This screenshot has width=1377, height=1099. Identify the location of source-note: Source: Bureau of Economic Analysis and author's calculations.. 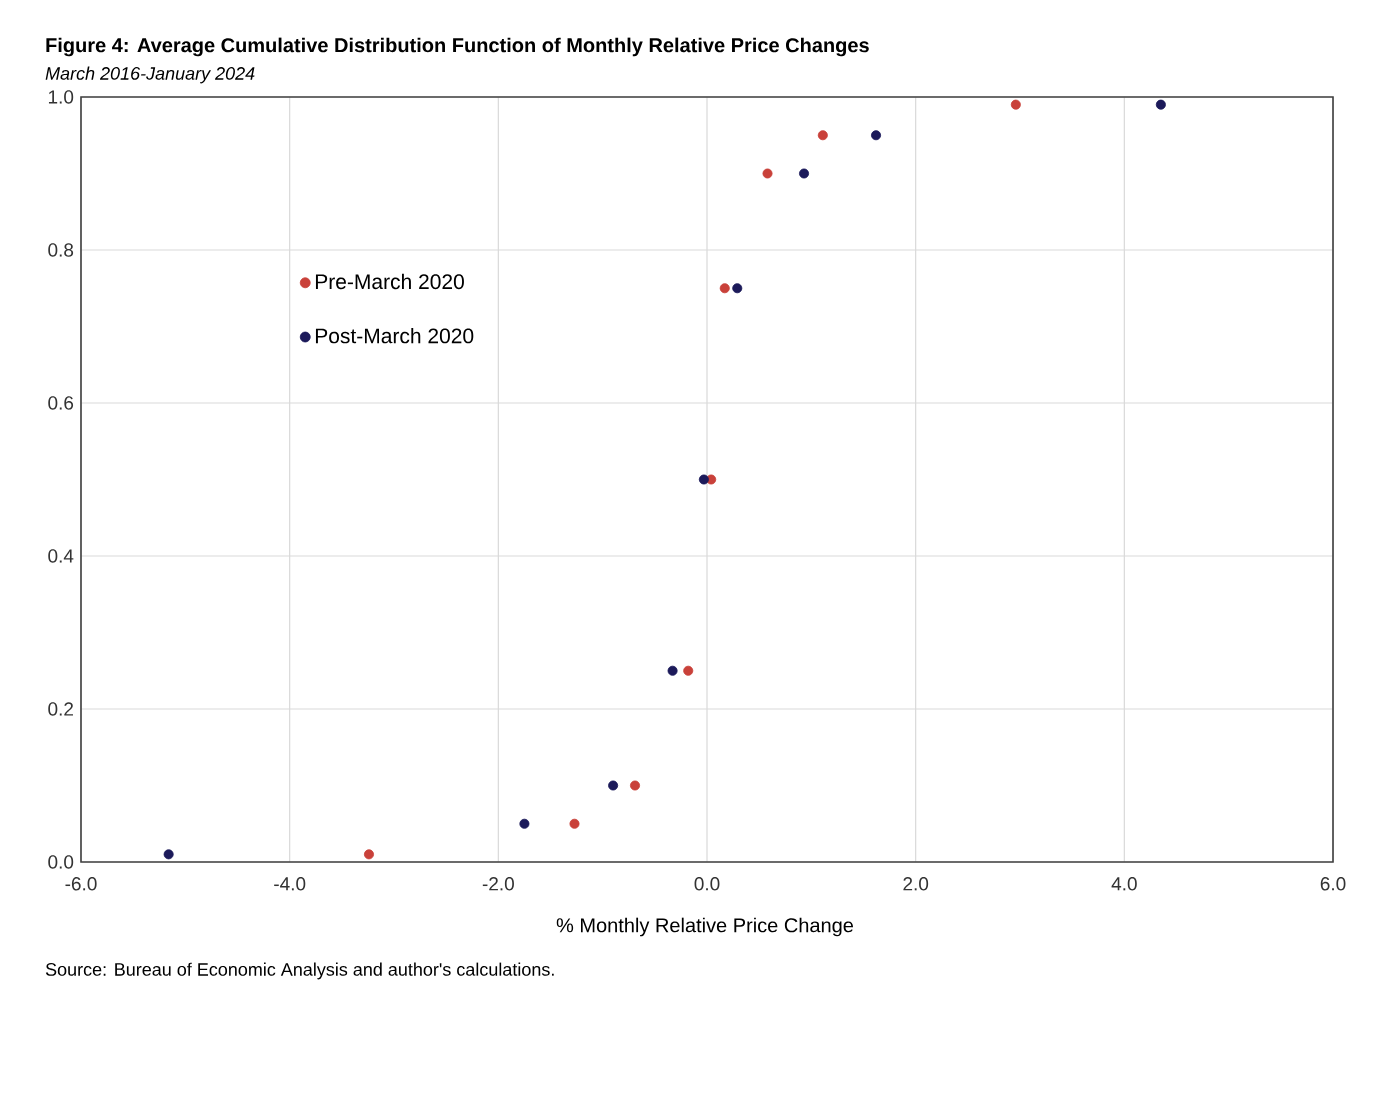
(299, 971).